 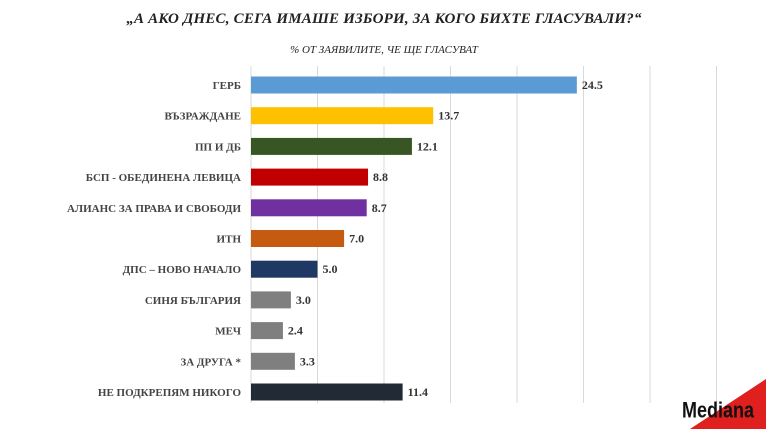 What do you see at coordinates (592, 85) in the screenshot?
I see `value-label: 24.5` at bounding box center [592, 85].